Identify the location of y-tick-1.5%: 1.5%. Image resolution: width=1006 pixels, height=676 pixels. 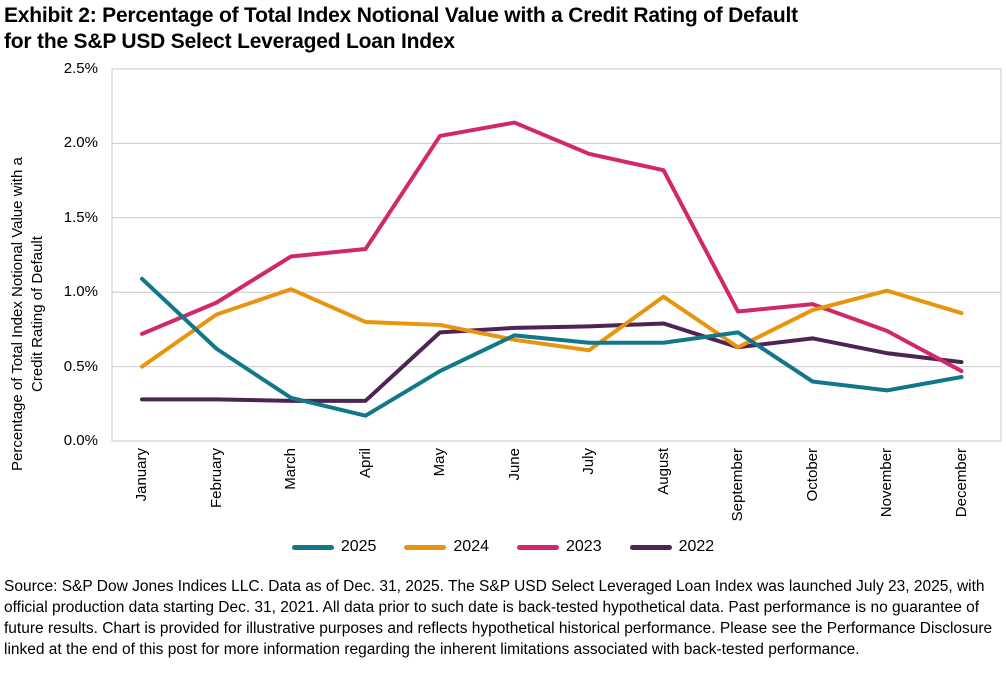
(80, 217).